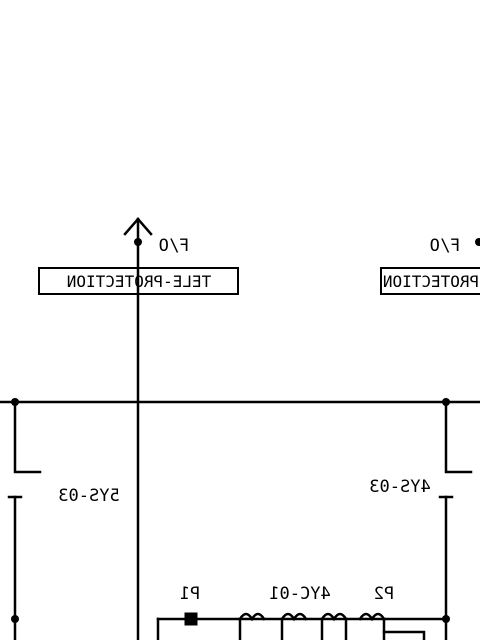 This screenshot has width=480, height=640. I want to click on yc01-label: 4YC-01, so click(299, 594).